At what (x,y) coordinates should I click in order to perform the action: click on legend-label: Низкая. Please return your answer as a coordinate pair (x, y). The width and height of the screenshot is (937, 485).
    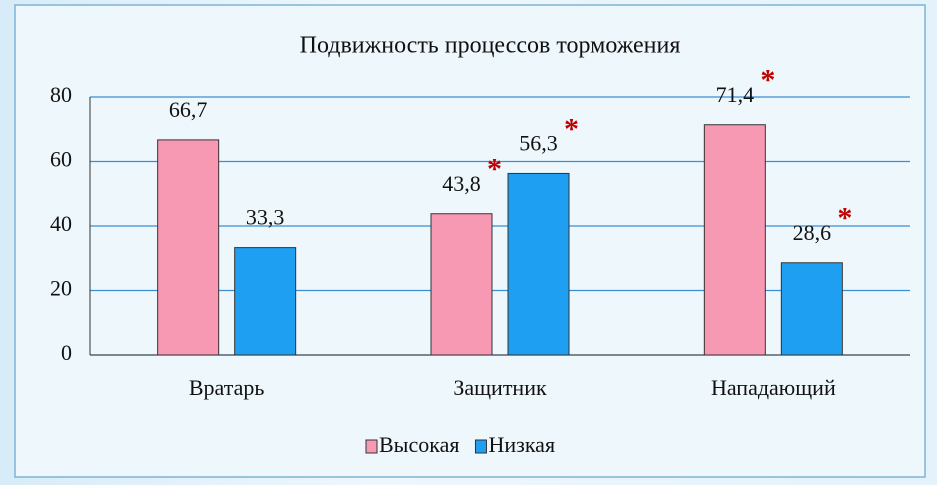
    Looking at the image, I should click on (521, 444).